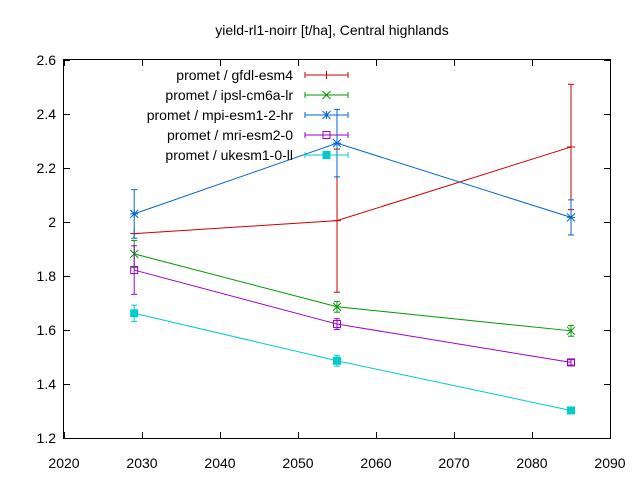 This screenshot has width=640, height=480. Describe the element at coordinates (52, 222) in the screenshot. I see `y-tick-label: 2` at that location.